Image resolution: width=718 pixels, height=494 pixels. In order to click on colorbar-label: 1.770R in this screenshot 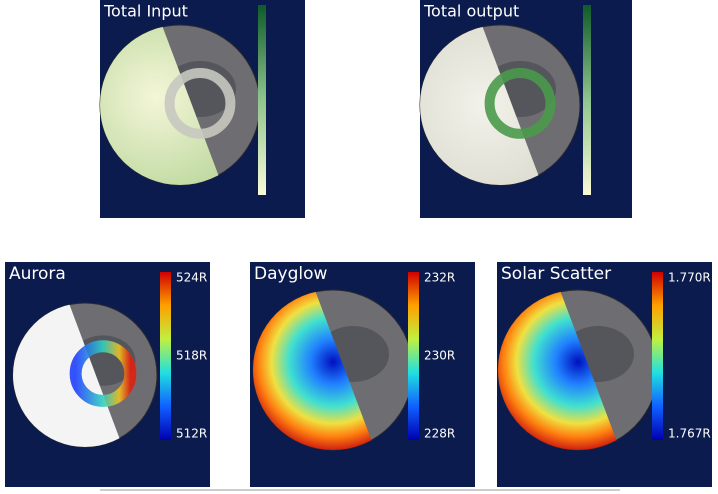, I will do `click(689, 278)`.